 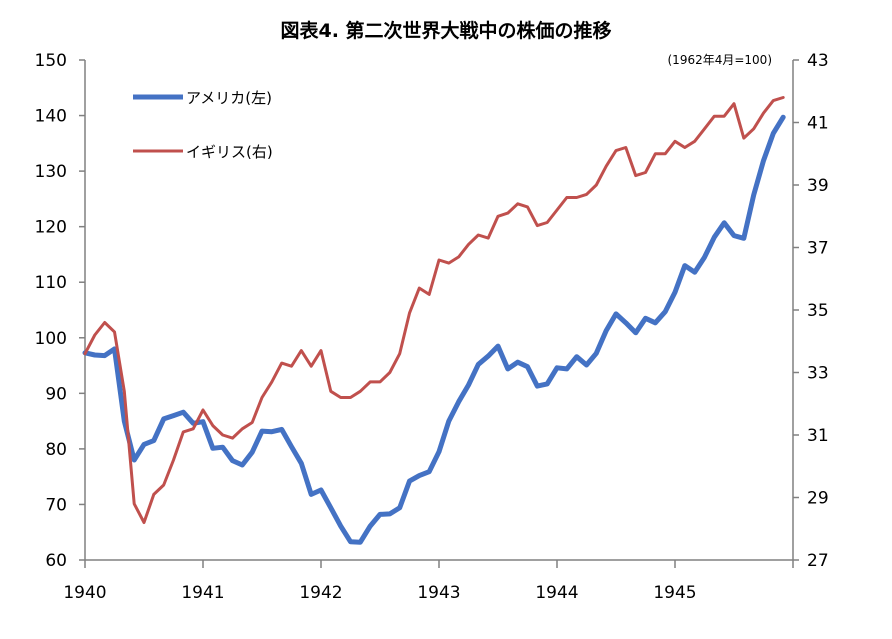 What do you see at coordinates (818, 561) in the screenshot?
I see `right-y-tick-label: 27` at bounding box center [818, 561].